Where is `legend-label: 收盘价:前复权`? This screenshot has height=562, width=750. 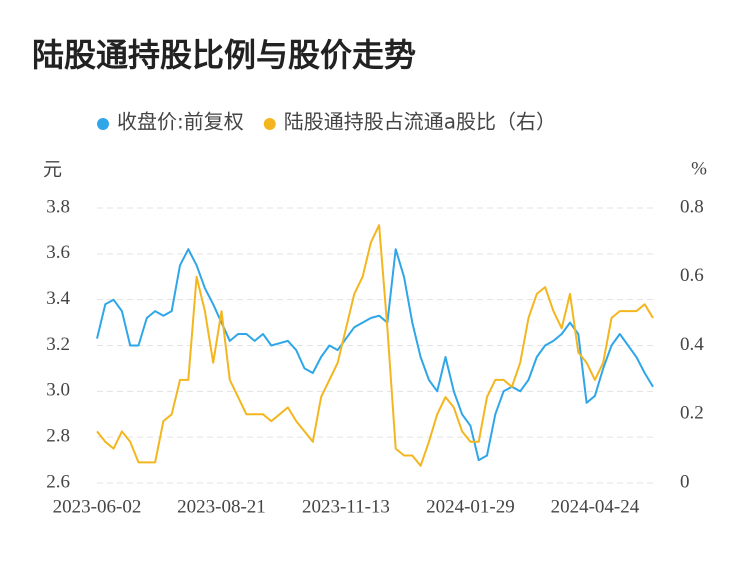 legend-label: 收盘价:前复权 is located at coordinates (180, 122).